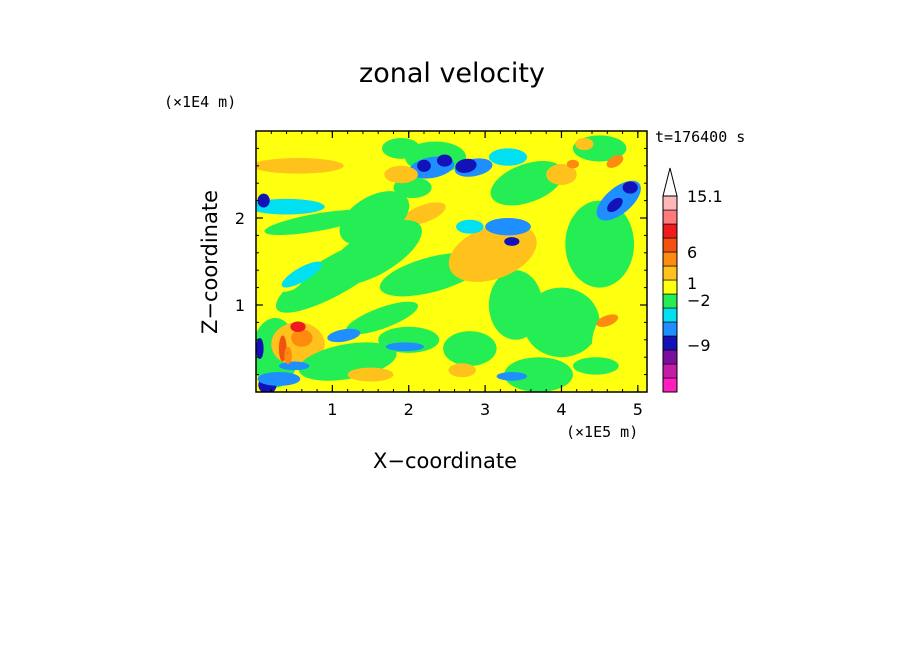  What do you see at coordinates (699, 300) in the screenshot?
I see `colorbar-label: −2` at bounding box center [699, 300].